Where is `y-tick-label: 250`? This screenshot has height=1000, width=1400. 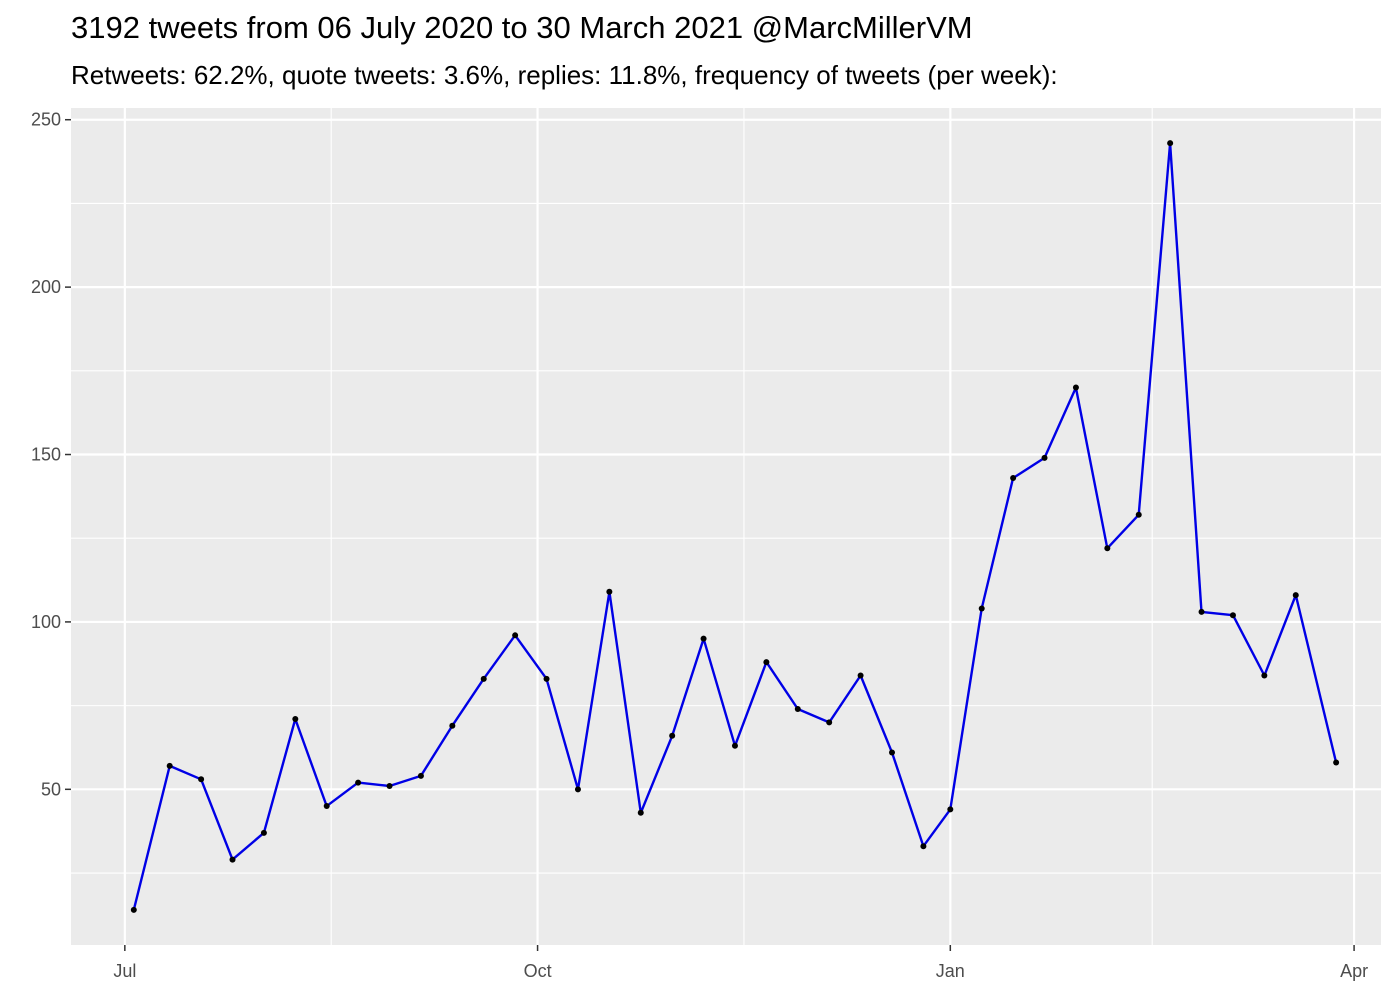 y-tick-label: 250 is located at coordinates (46, 120).